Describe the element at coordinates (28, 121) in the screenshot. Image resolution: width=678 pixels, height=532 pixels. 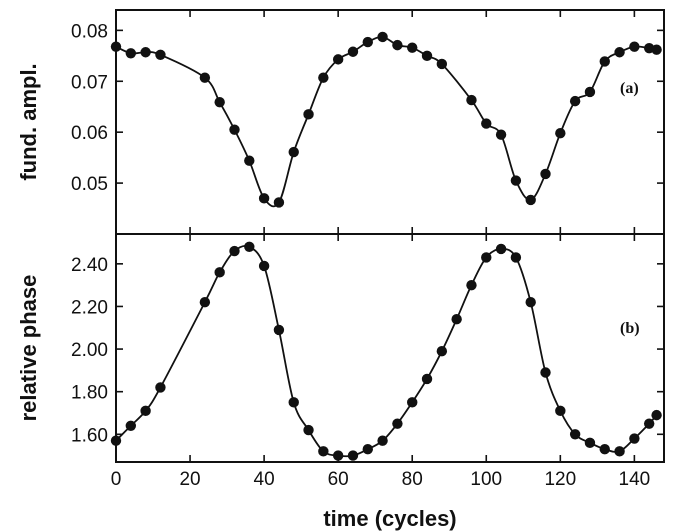
I see `y-axis-title: fund. ampl.` at that location.